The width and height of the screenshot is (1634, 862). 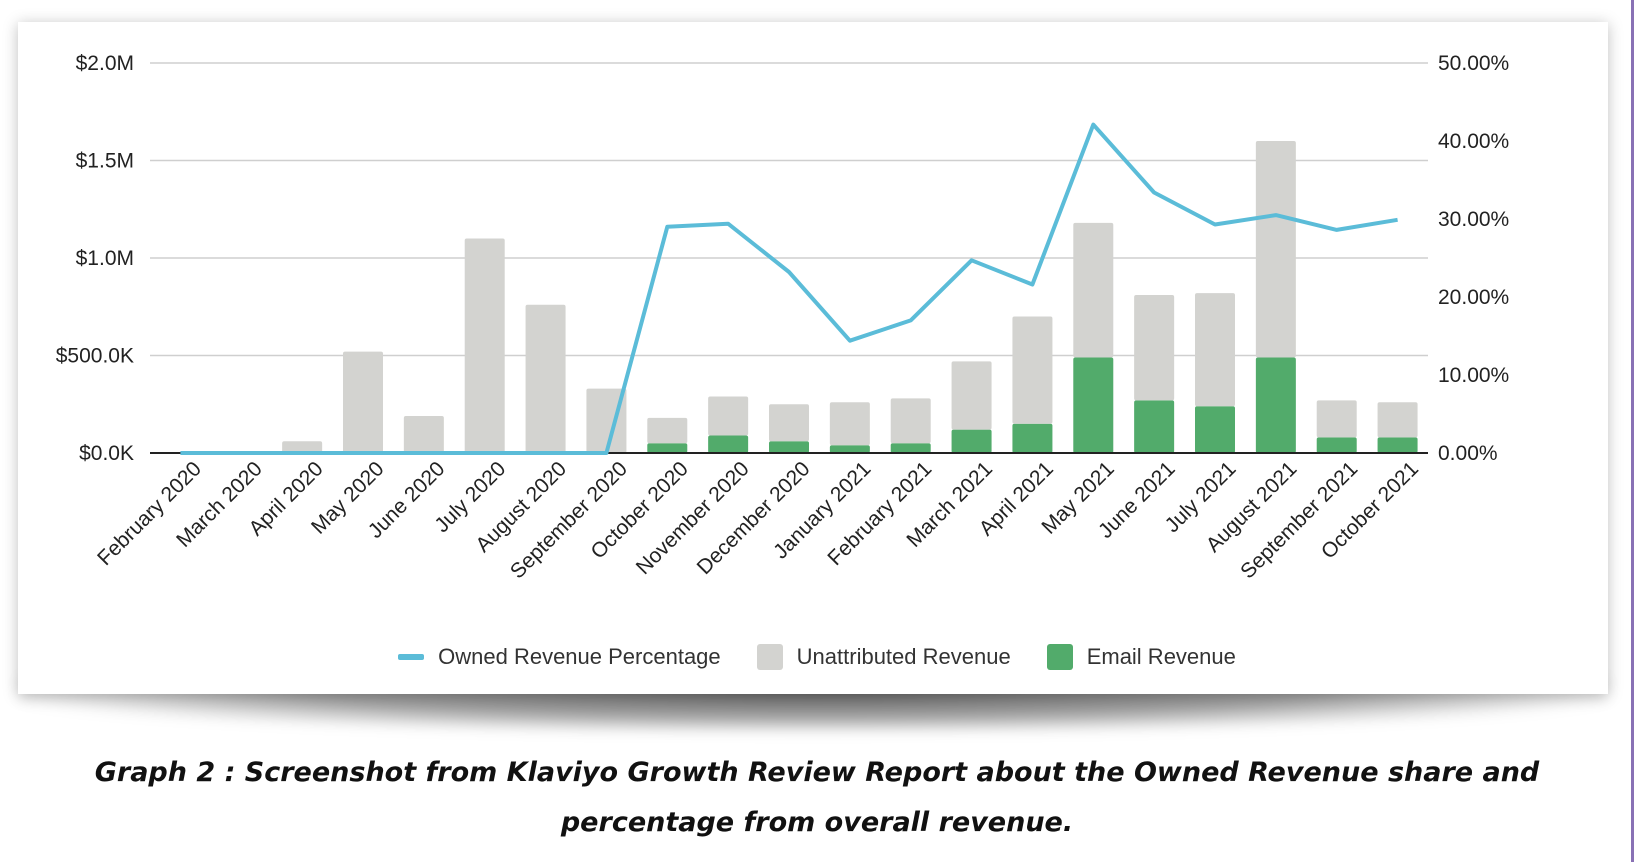 I want to click on right-tick-label: 10.00%, so click(x=1473, y=375).